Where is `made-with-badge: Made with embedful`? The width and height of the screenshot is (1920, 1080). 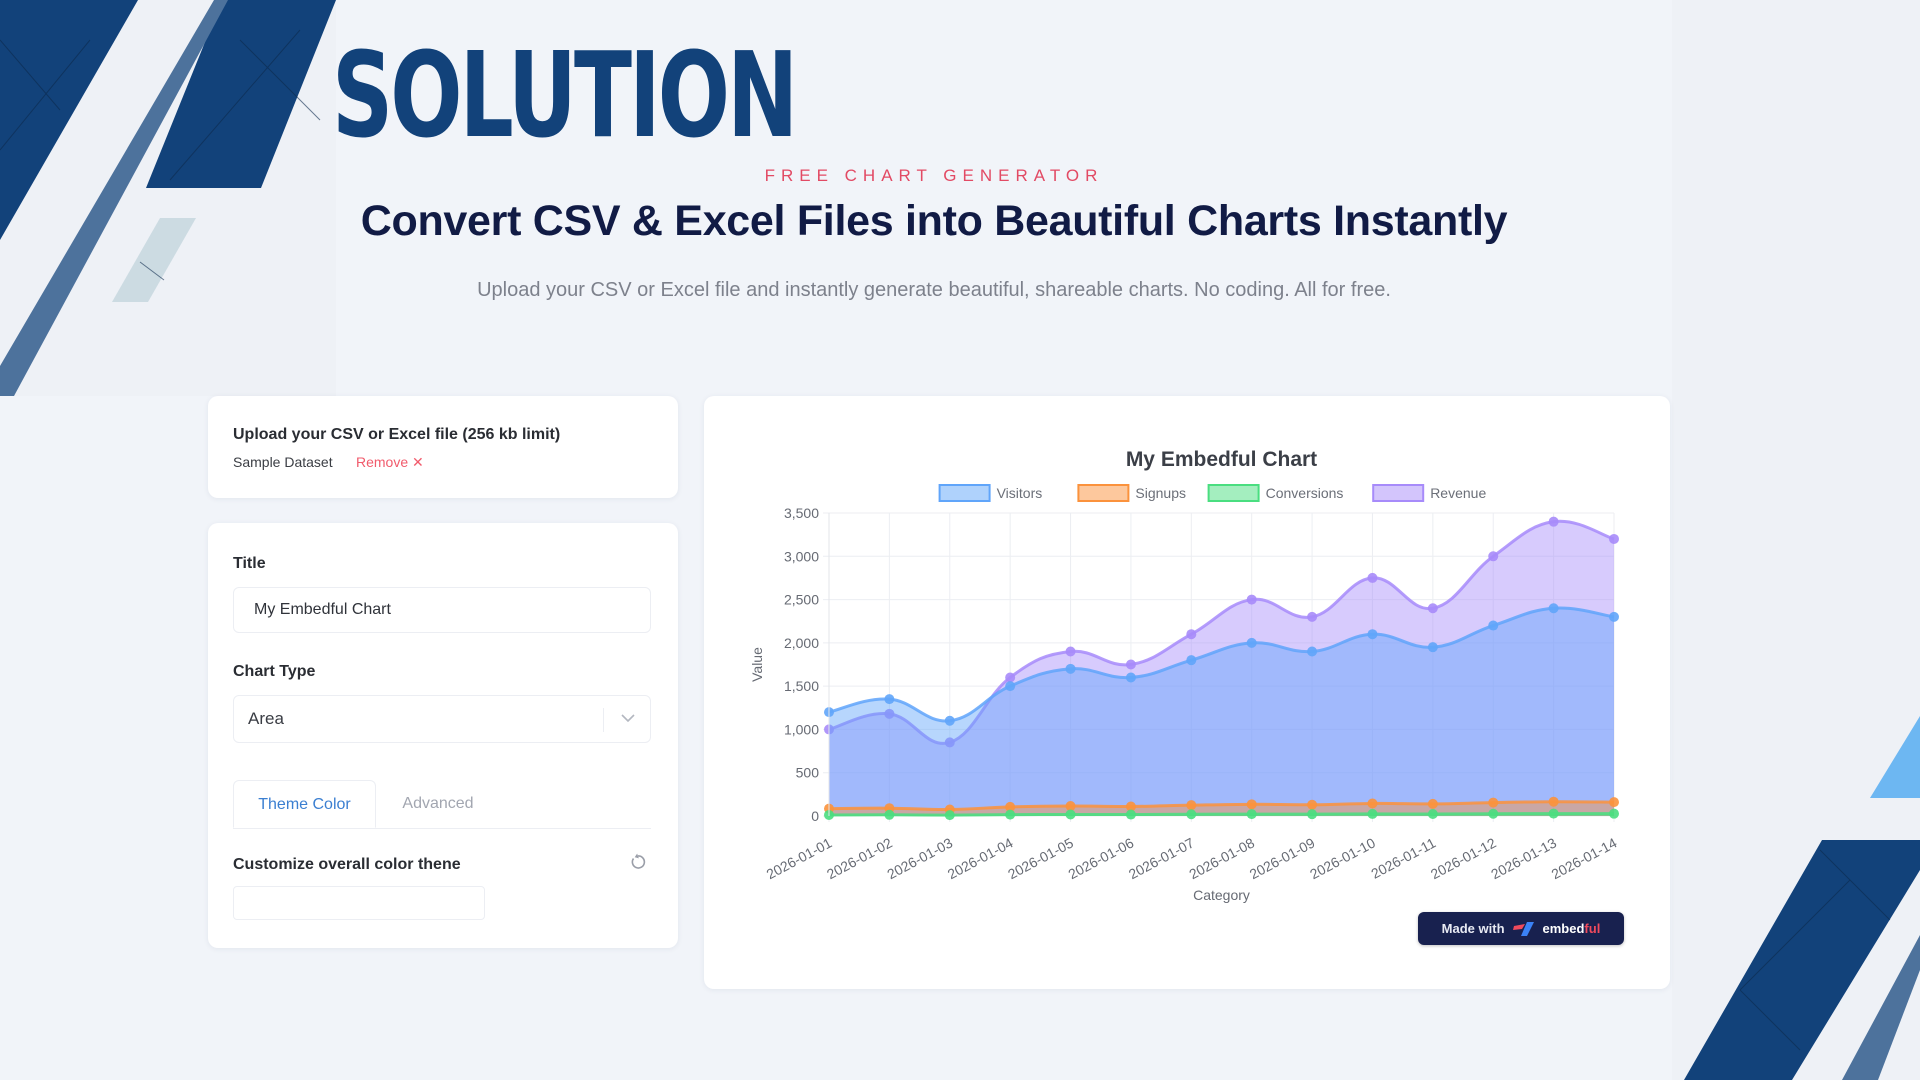 made-with-badge: Made with embedful is located at coordinates (1521, 928).